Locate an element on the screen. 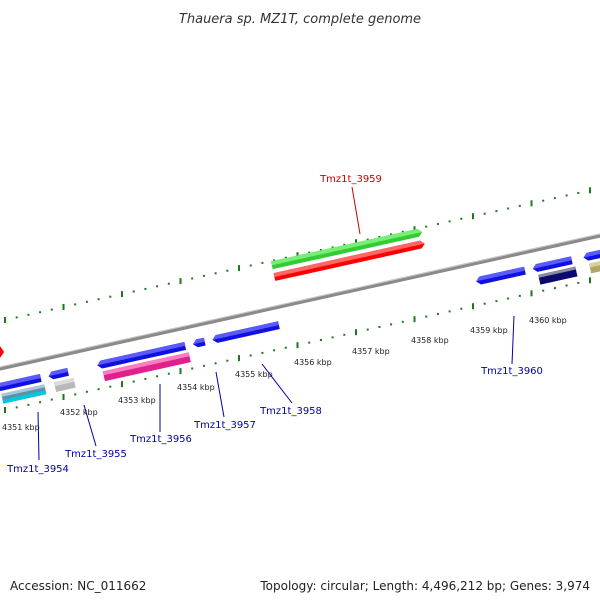 The image size is (600, 600). gene-label-3958: Tmz1t_3958 is located at coordinates (290, 411).